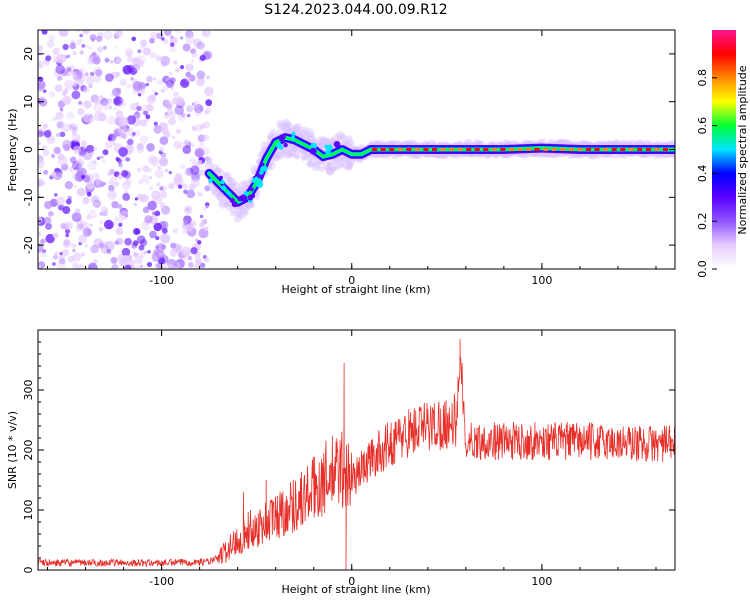 This screenshot has height=600, width=750. What do you see at coordinates (161, 581) in the screenshot?
I see `snr-x-tick-label: -100` at bounding box center [161, 581].